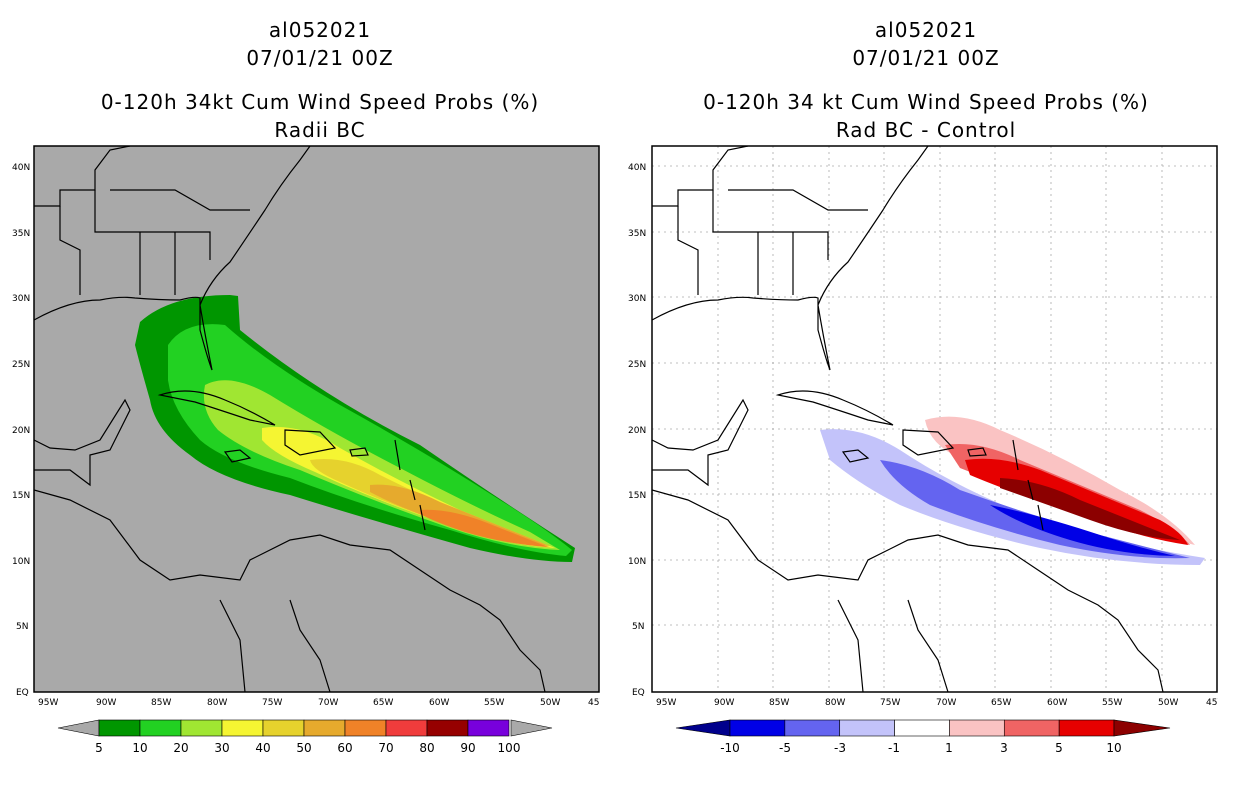  Describe the element at coordinates (320, 58) in the screenshot. I see `left-title-date: 07/01/21 00Z` at that location.